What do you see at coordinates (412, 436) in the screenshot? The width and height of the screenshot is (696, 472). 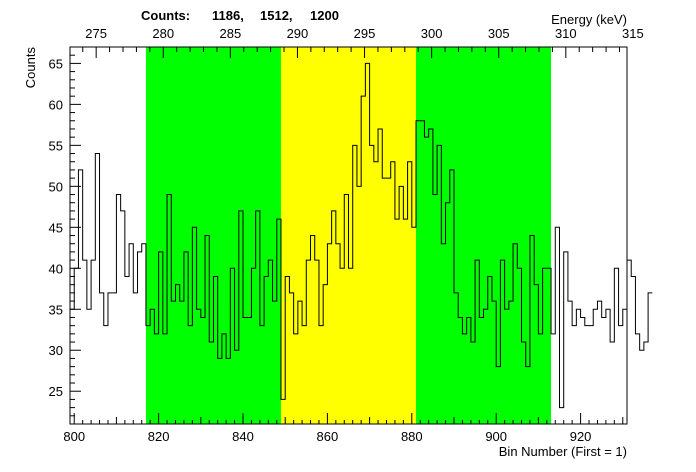 I see `x-tick-label: 880` at bounding box center [412, 436].